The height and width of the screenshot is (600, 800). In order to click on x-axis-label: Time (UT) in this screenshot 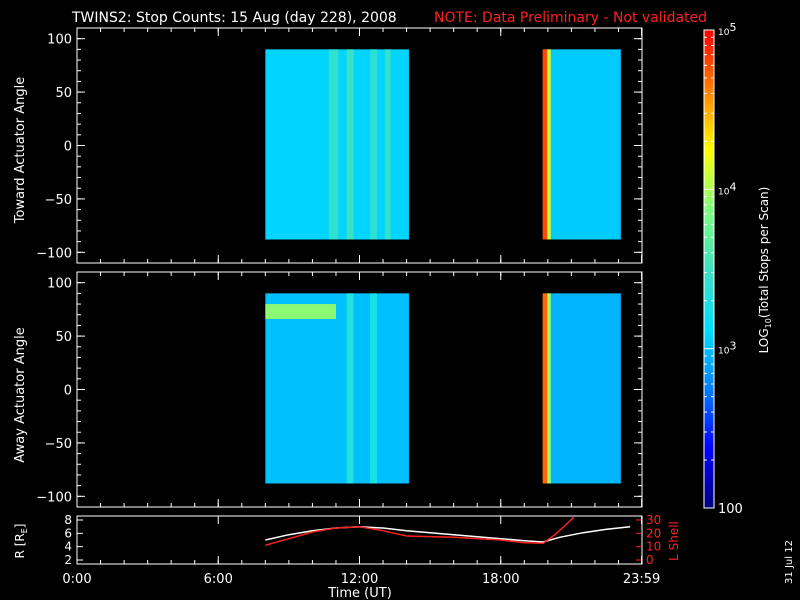, I will do `click(359, 593)`.